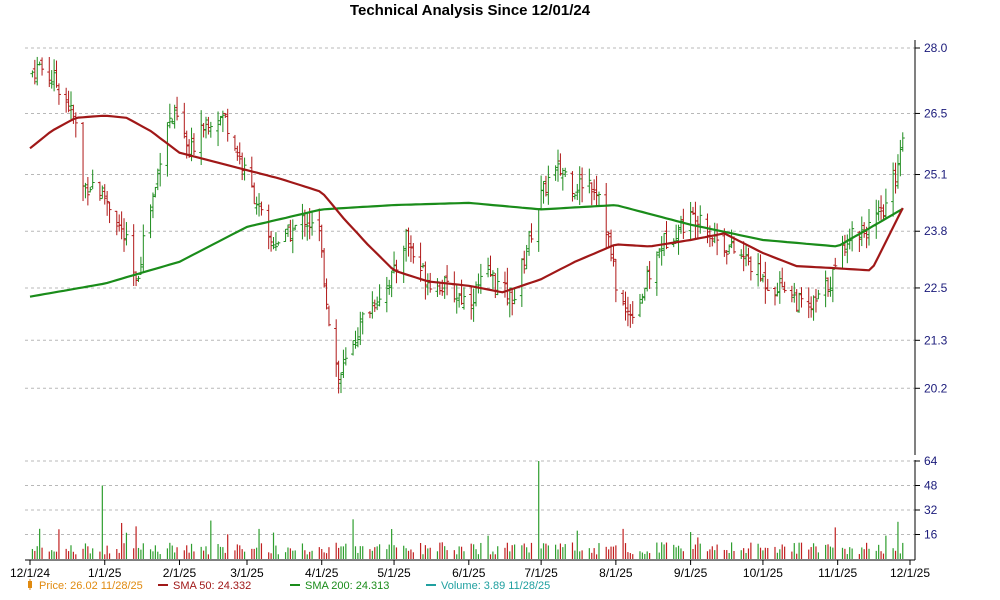 The width and height of the screenshot is (1000, 600). I want to click on x-tick-label: 6/1/25, so click(469, 573).